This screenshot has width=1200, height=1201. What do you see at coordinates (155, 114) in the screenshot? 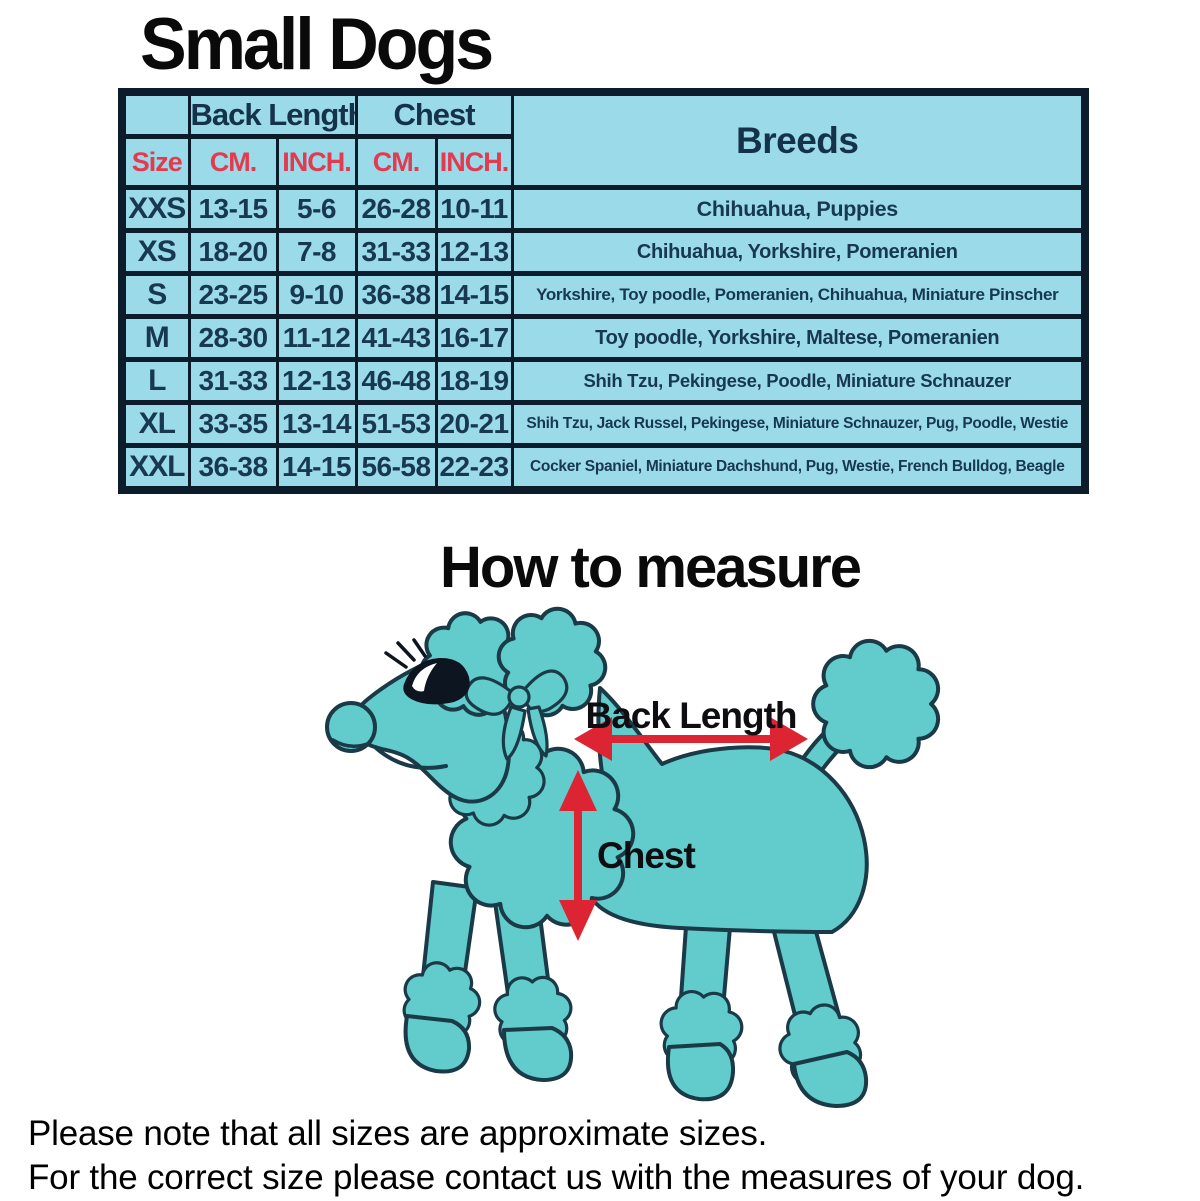
I see `blank-corner-cell` at bounding box center [155, 114].